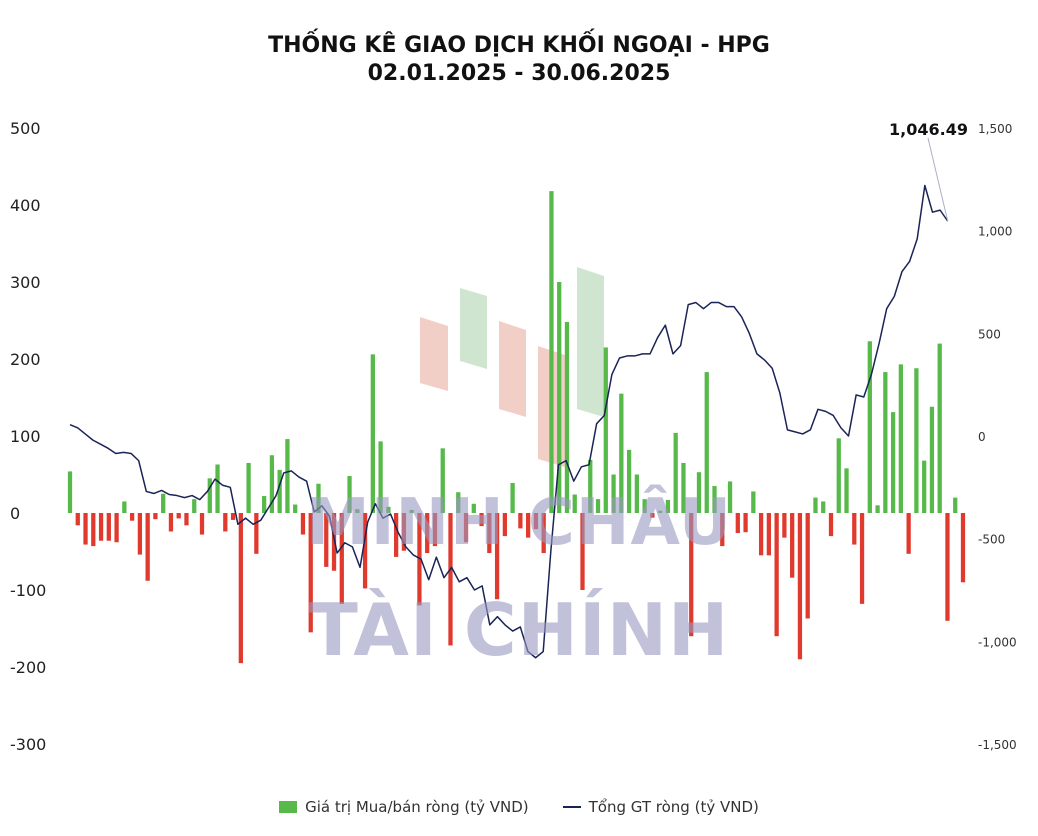  I want to click on y-axis-right: 1,500 1,000 500 0 -500 -1,000 -1,500, so click(997, 437).